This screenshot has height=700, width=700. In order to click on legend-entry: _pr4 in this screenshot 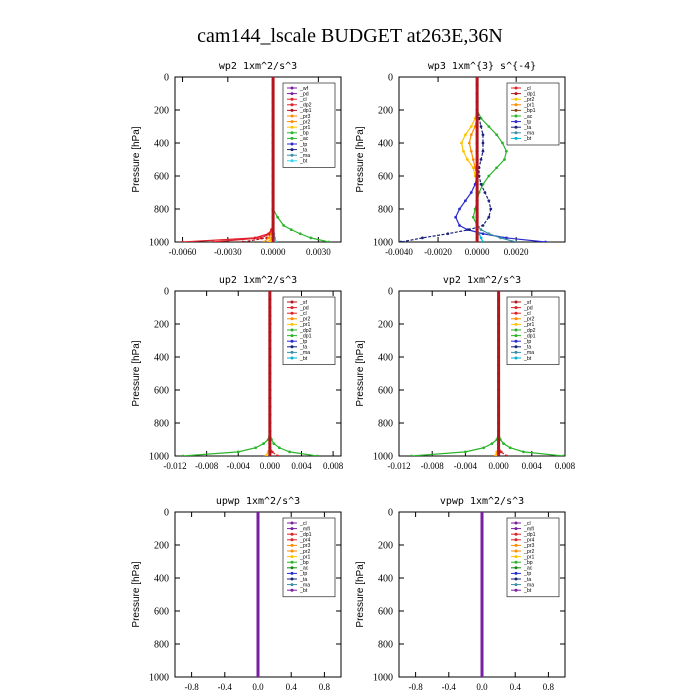, I will do `click(528, 541)`.